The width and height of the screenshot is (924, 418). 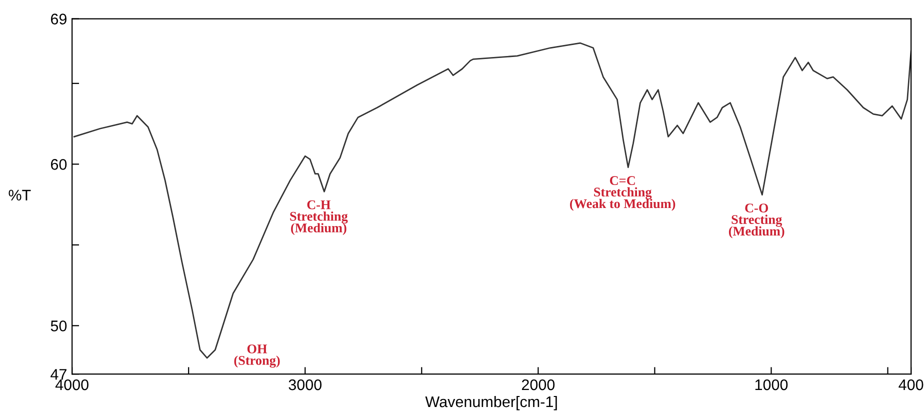 I want to click on y-tick-label: 69, so click(x=58, y=19).